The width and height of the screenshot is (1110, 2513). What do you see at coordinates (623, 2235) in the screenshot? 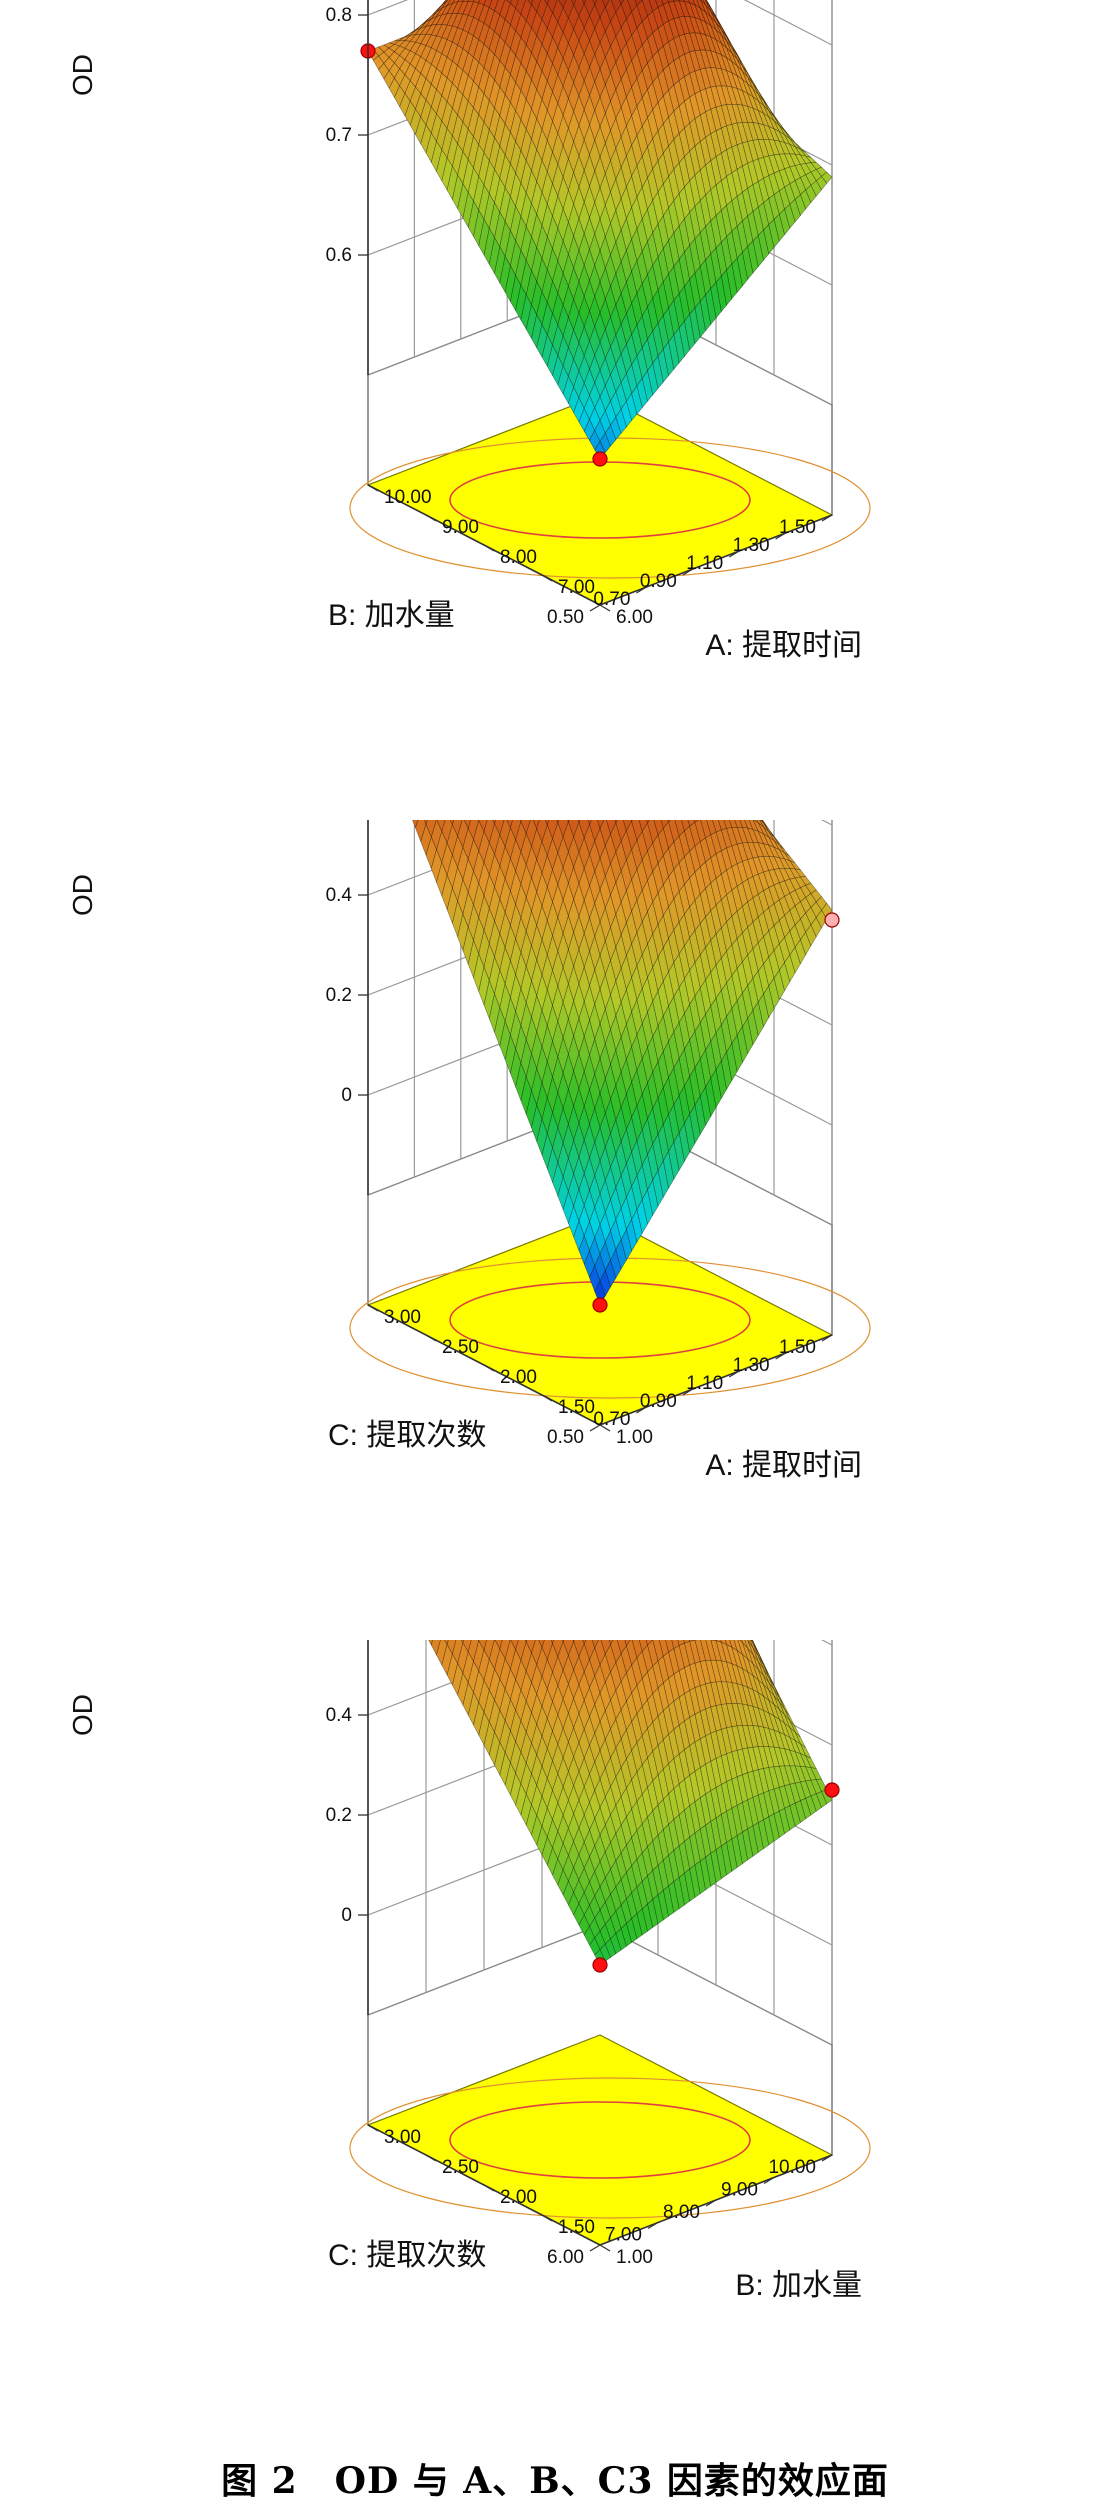
I see `y-tick-label: 7.00` at bounding box center [623, 2235].